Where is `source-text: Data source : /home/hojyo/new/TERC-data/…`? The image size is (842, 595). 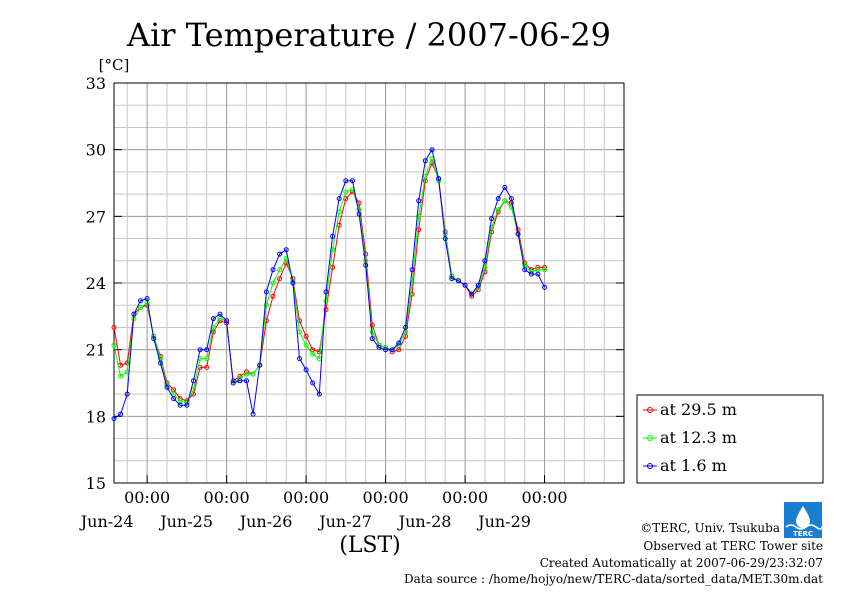
source-text: Data source : /home/hojyo/new/TERC-data/… is located at coordinates (613, 579).